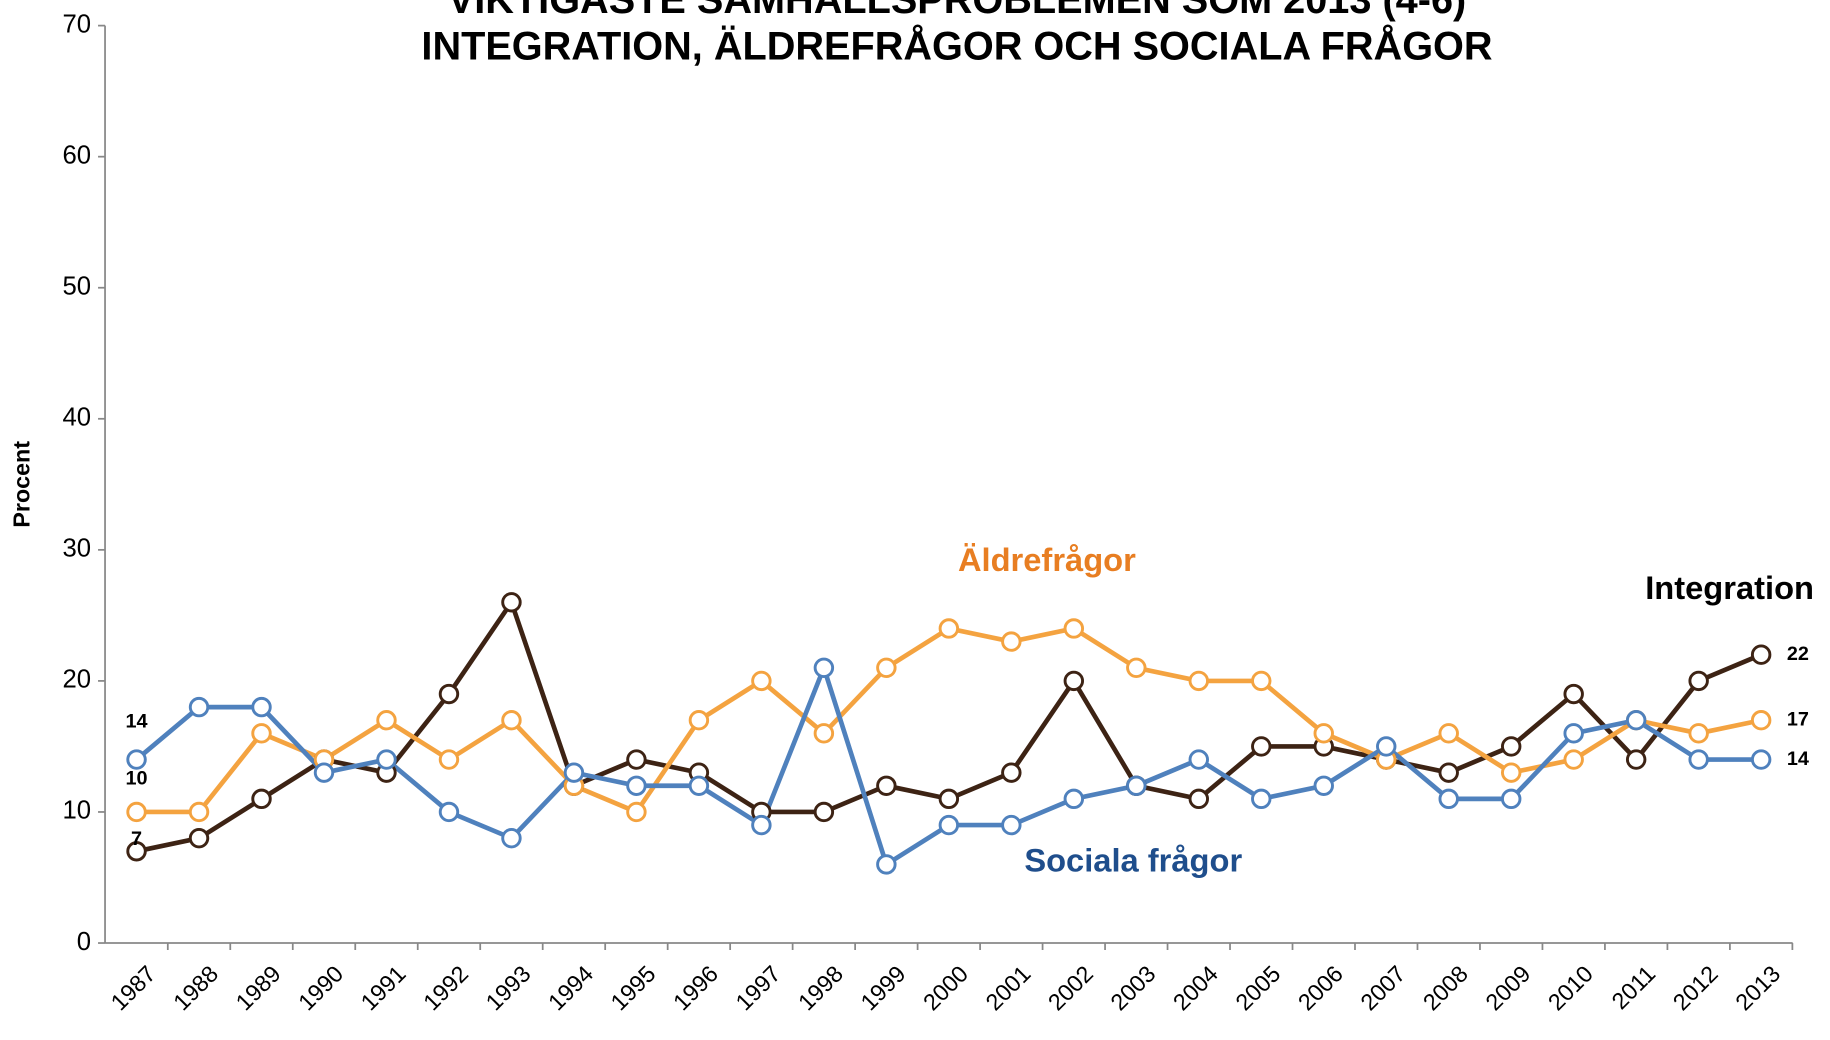  I want to click on x-tick-label: 2010, so click(1570, 987).